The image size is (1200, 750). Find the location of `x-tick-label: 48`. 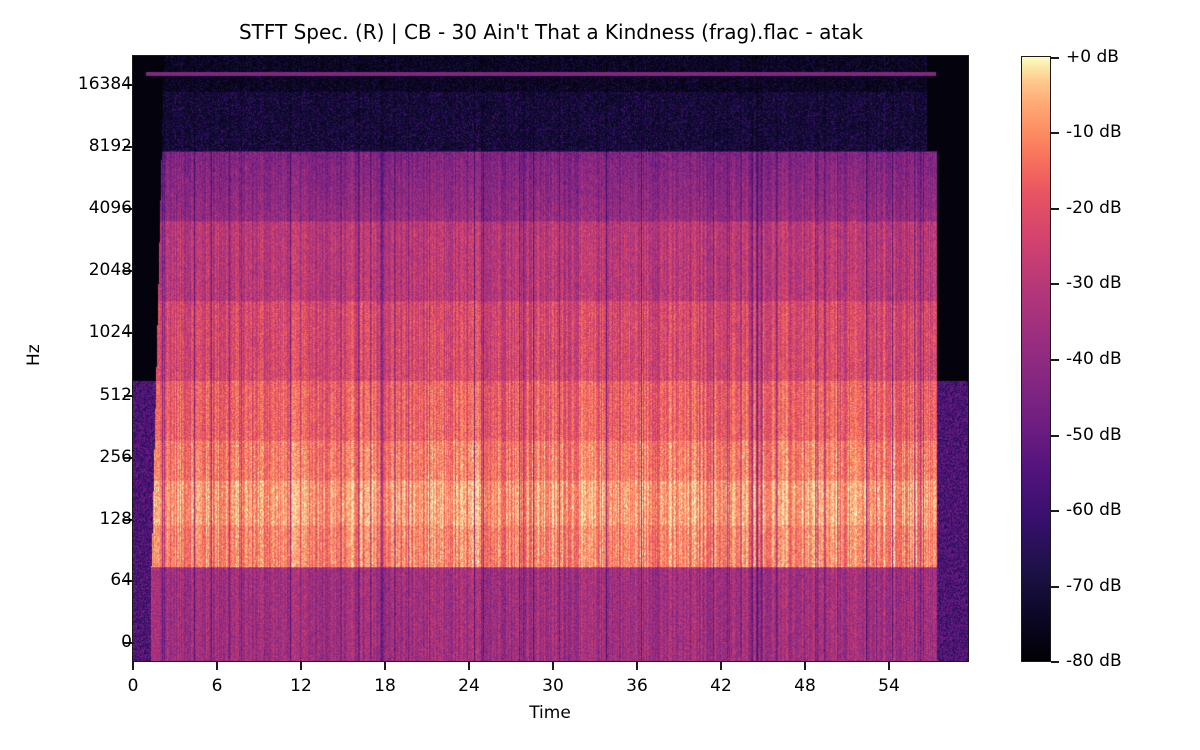

x-tick-label: 48 is located at coordinates (805, 686).